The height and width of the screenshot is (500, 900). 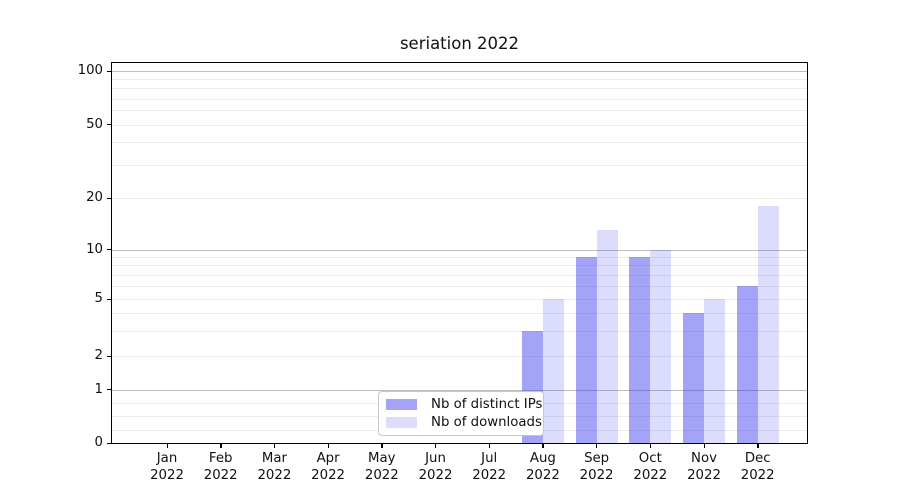 I want to click on y-axis-tick-label: 2, so click(x=98, y=355).